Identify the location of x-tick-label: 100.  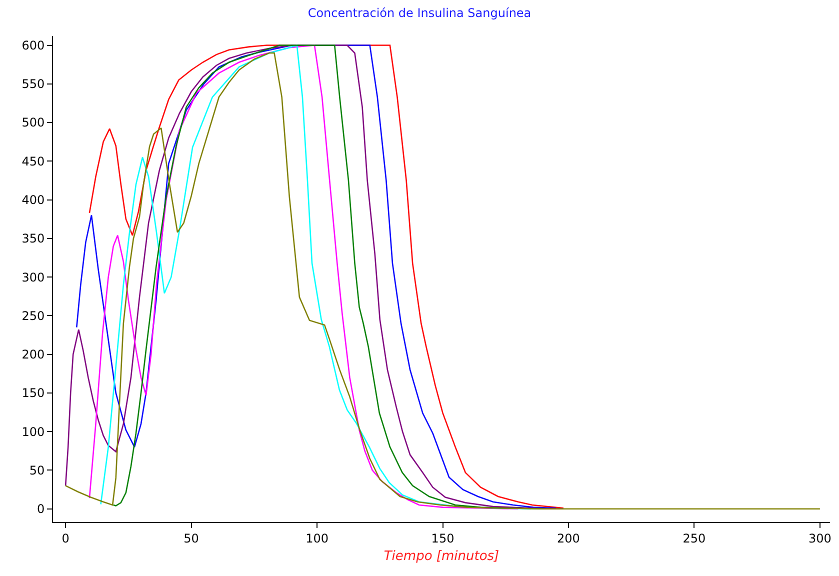
(317, 538).